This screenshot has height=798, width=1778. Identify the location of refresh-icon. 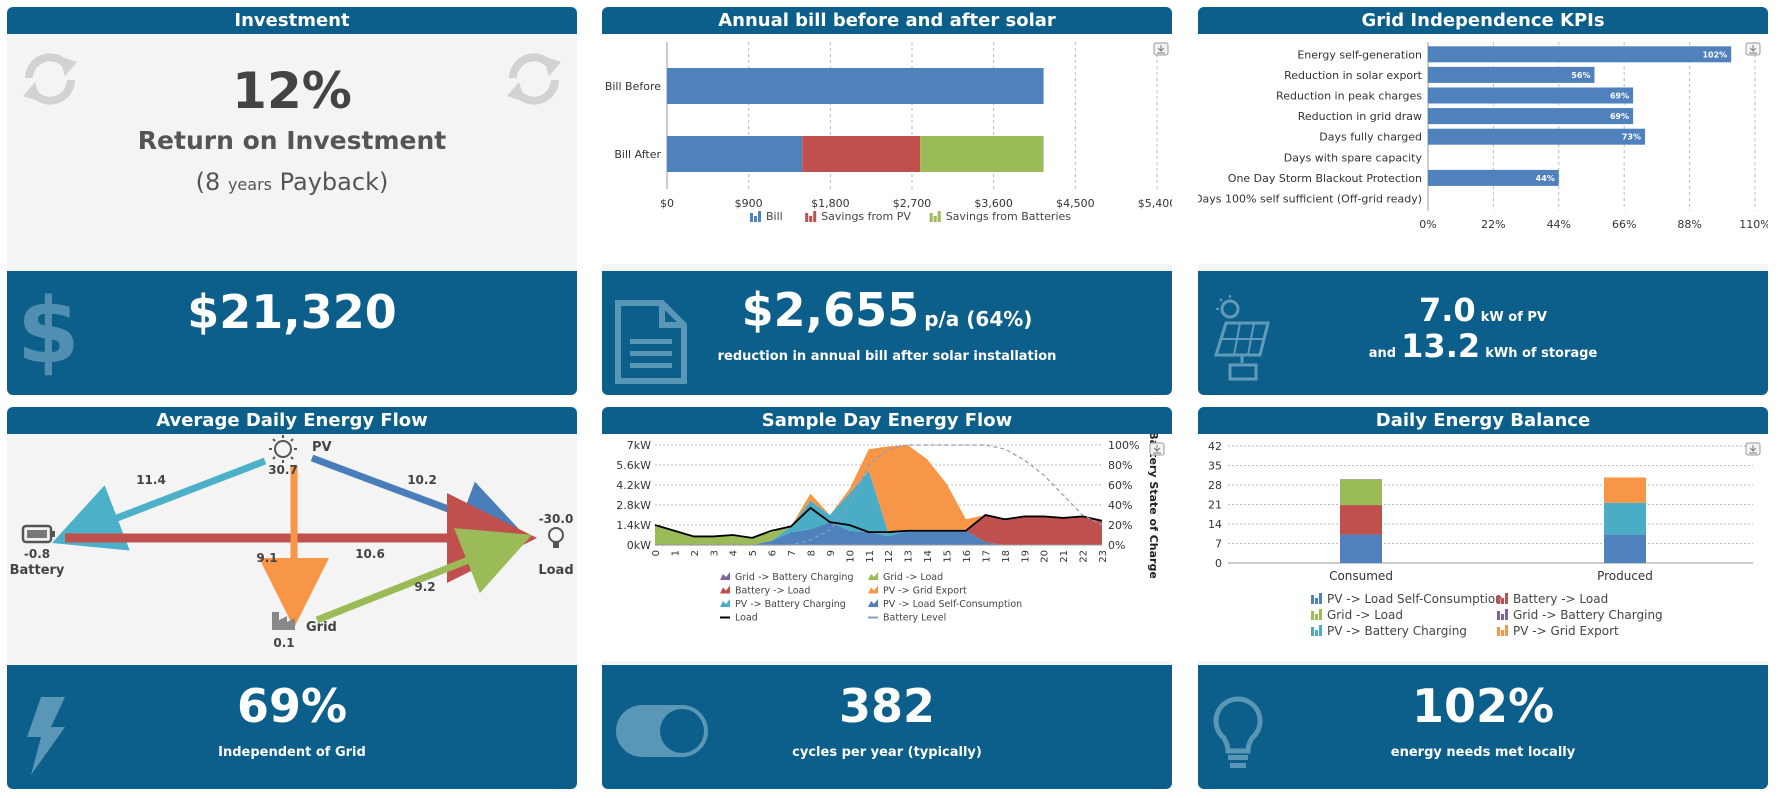
(50, 79).